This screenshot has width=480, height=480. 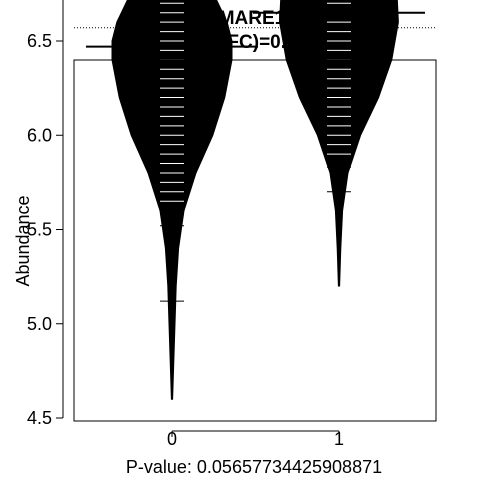 I want to click on y-tick-label: 4.5, so click(x=39, y=418).